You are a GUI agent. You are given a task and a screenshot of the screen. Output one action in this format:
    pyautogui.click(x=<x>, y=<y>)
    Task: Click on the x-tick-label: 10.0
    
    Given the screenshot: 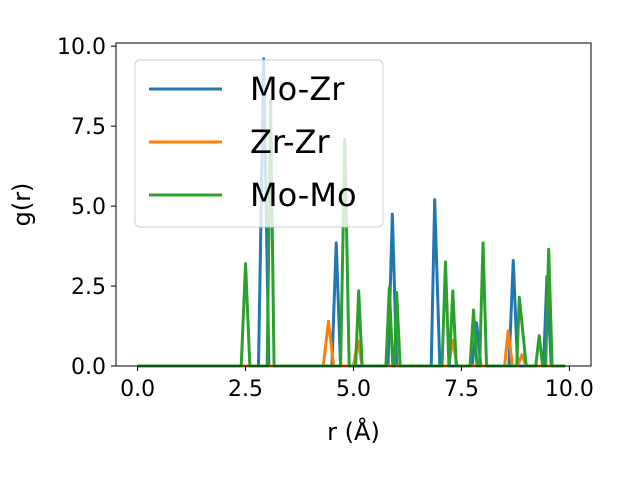 What is the action you would take?
    pyautogui.click(x=569, y=389)
    